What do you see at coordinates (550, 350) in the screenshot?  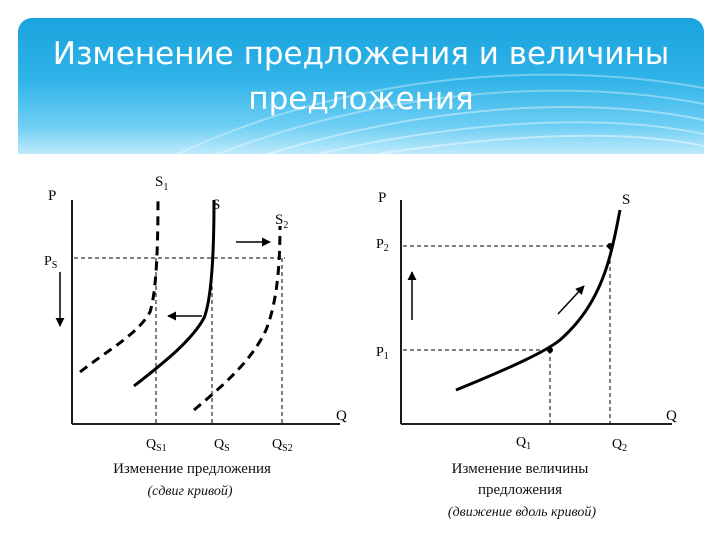 I see `point-q1-p1` at bounding box center [550, 350].